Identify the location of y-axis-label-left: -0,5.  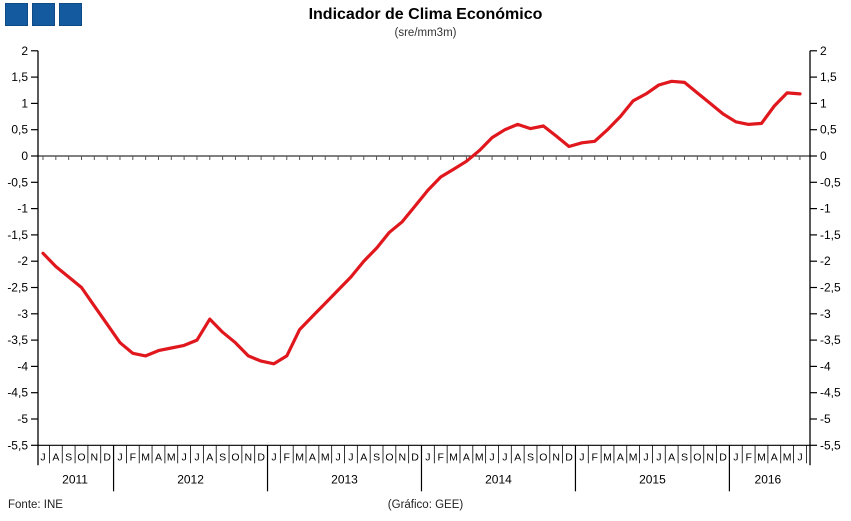
(17, 182).